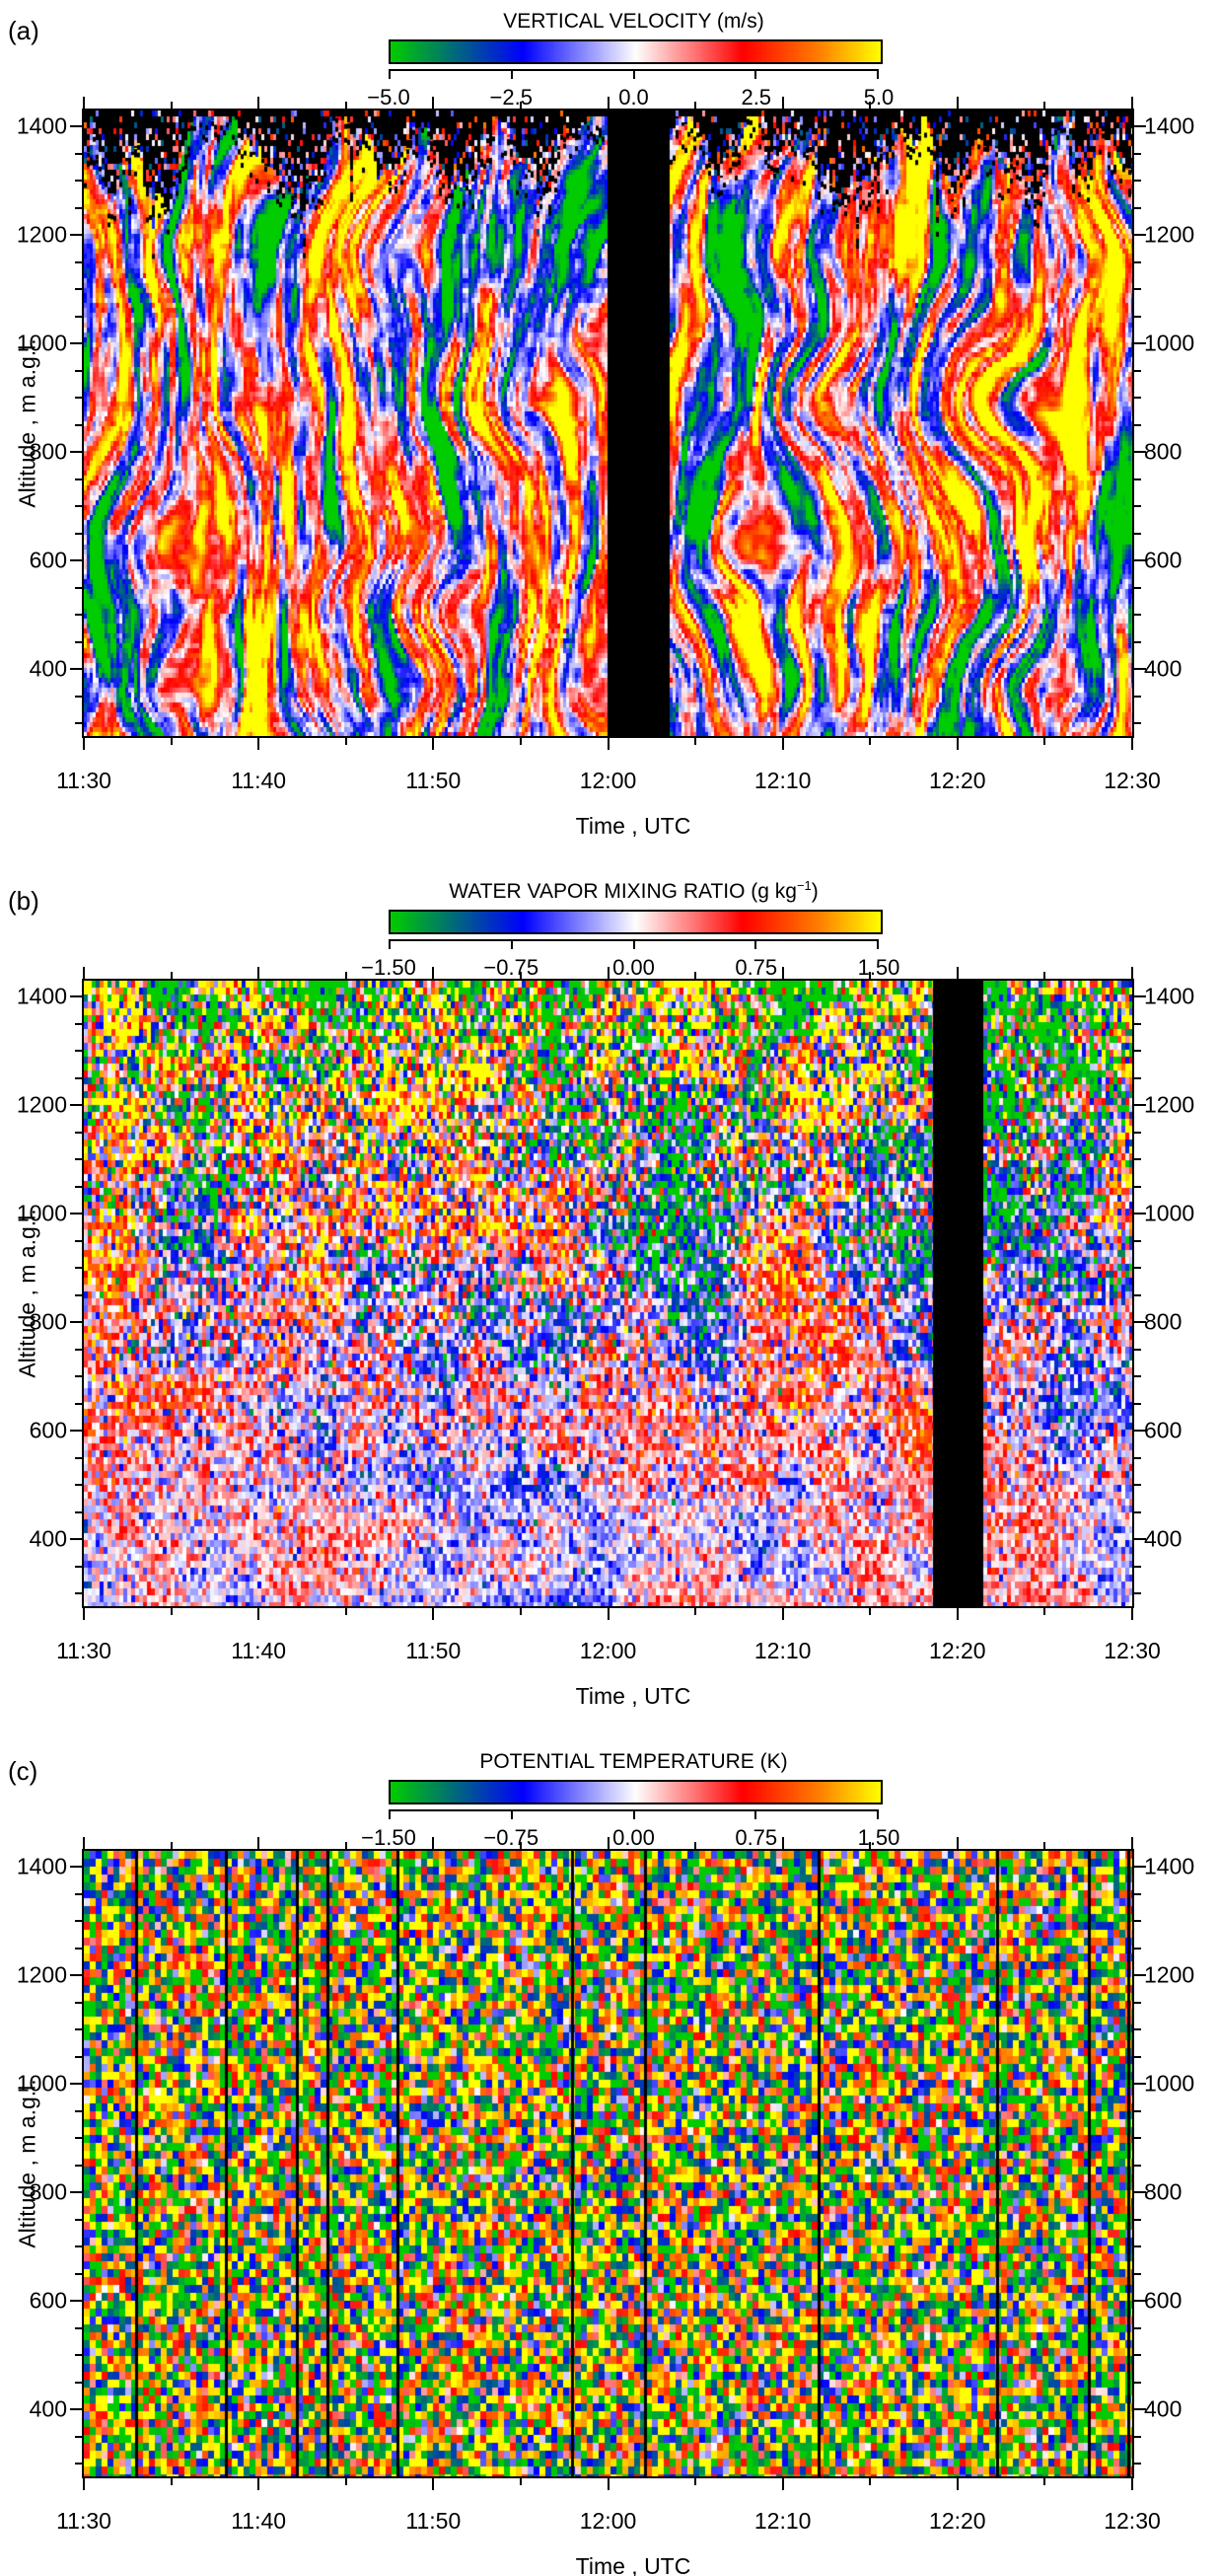  Describe the element at coordinates (388, 1837) in the screenshot. I see `colorbar-tick-label: −1.50` at that location.